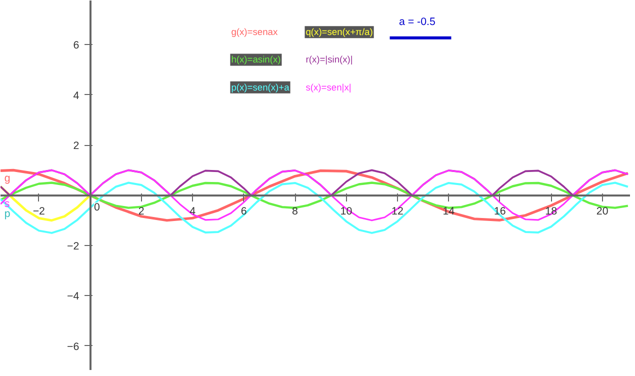 The width and height of the screenshot is (635, 376). What do you see at coordinates (76, 46) in the screenshot?
I see `y-tick-label: 6` at bounding box center [76, 46].